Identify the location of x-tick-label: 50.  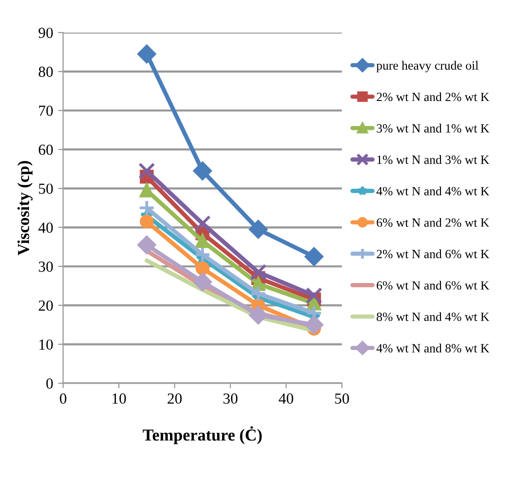
(342, 398).